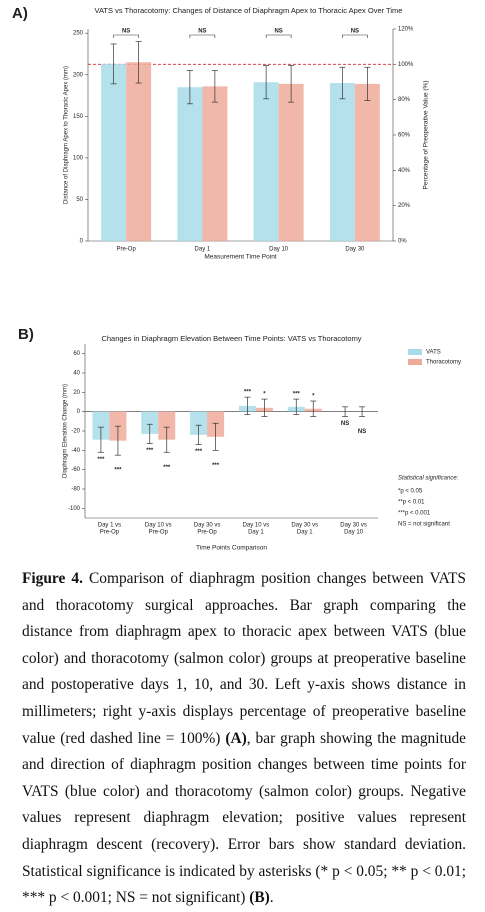 Image resolution: width=485 pixels, height=912 pixels. Describe the element at coordinates (404, 206) in the screenshot. I see `y2-tick-label: 20%` at that location.